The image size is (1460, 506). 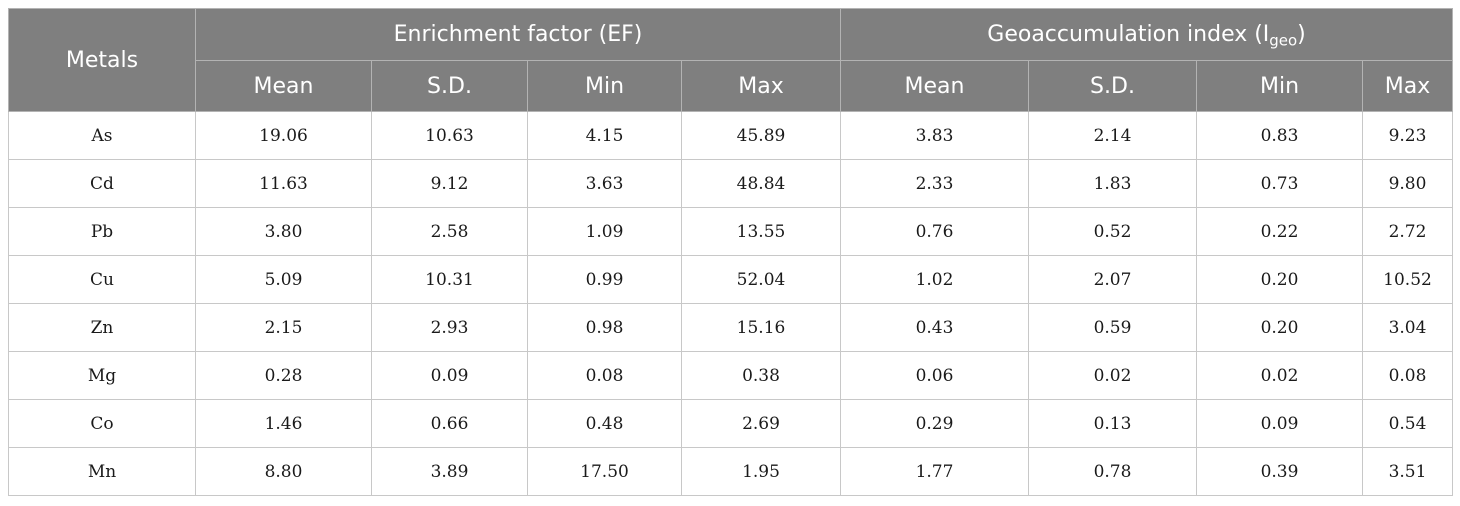 What do you see at coordinates (1407, 135) in the screenshot?
I see `igeo-max-cell: 9.23` at bounding box center [1407, 135].